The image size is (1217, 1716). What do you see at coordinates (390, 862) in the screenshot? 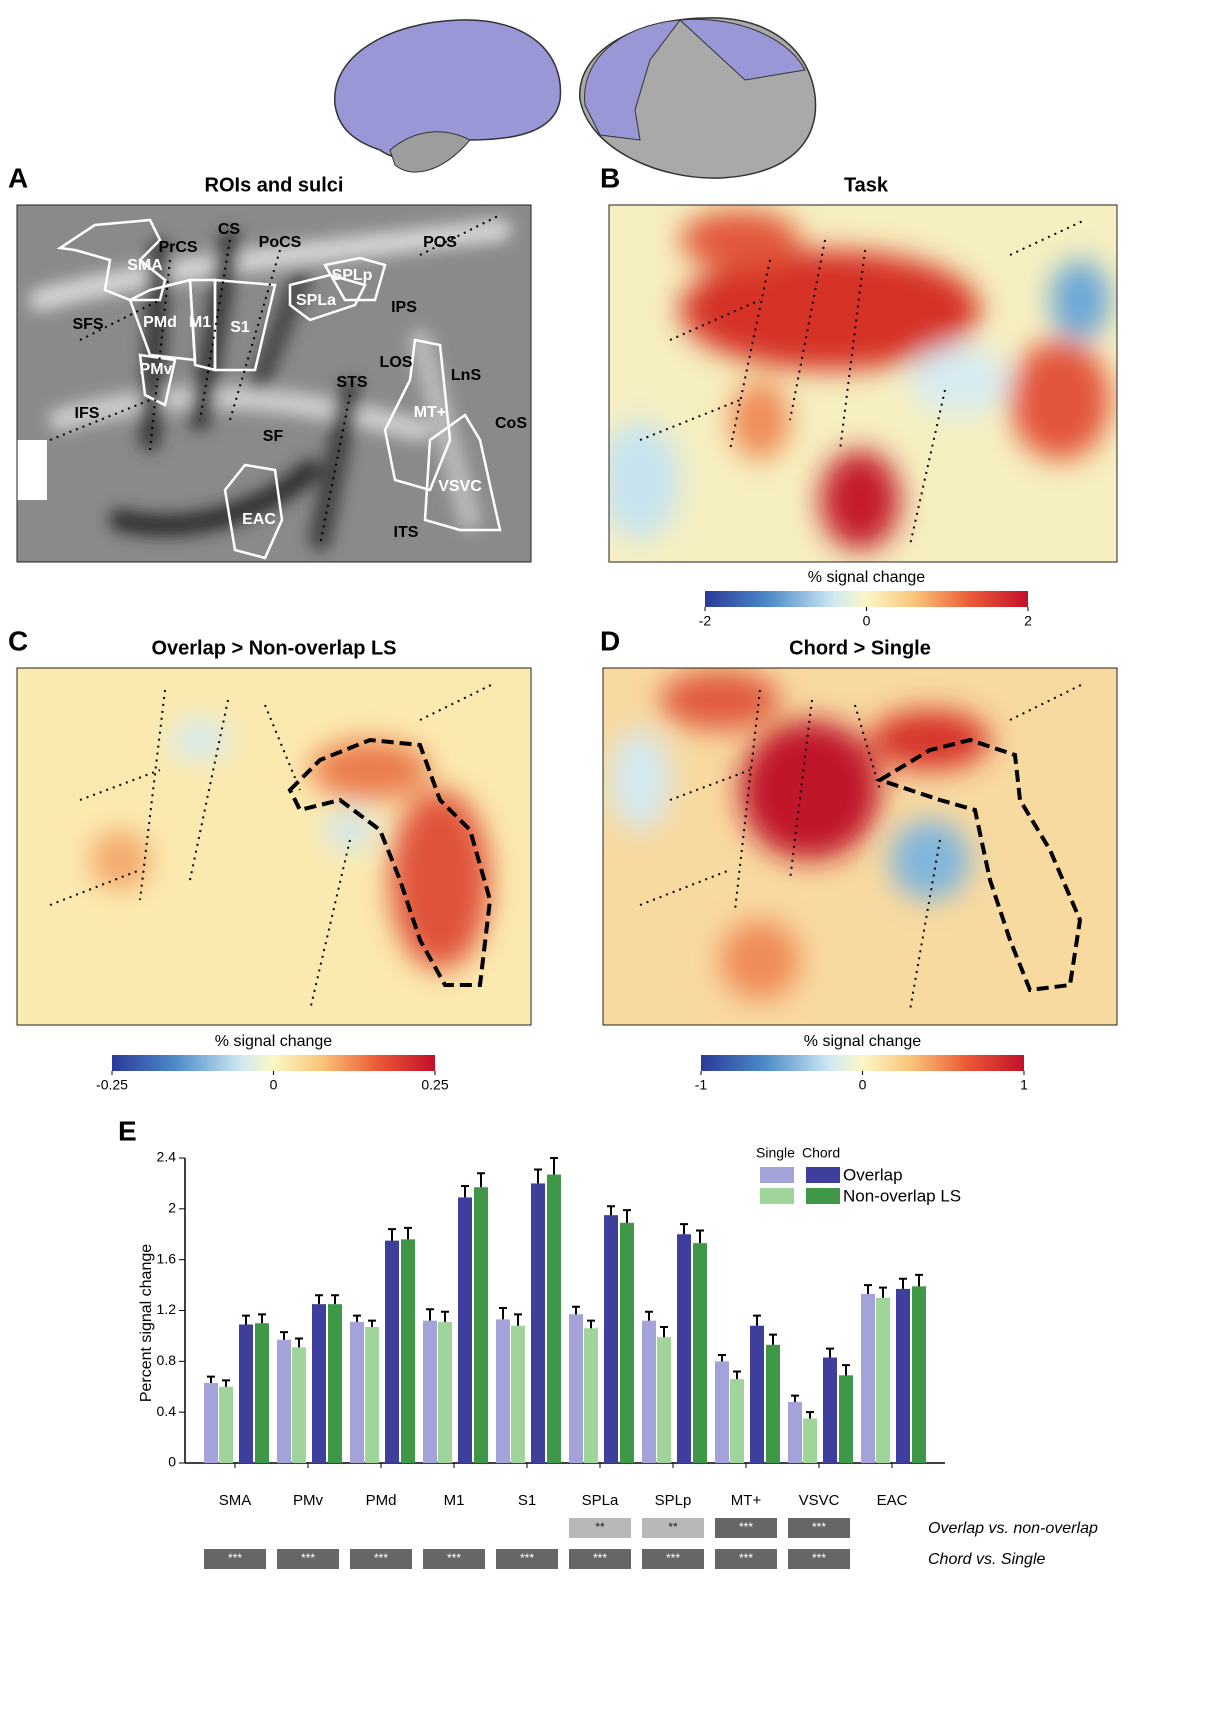
I see `roi-outline` at bounding box center [390, 862].